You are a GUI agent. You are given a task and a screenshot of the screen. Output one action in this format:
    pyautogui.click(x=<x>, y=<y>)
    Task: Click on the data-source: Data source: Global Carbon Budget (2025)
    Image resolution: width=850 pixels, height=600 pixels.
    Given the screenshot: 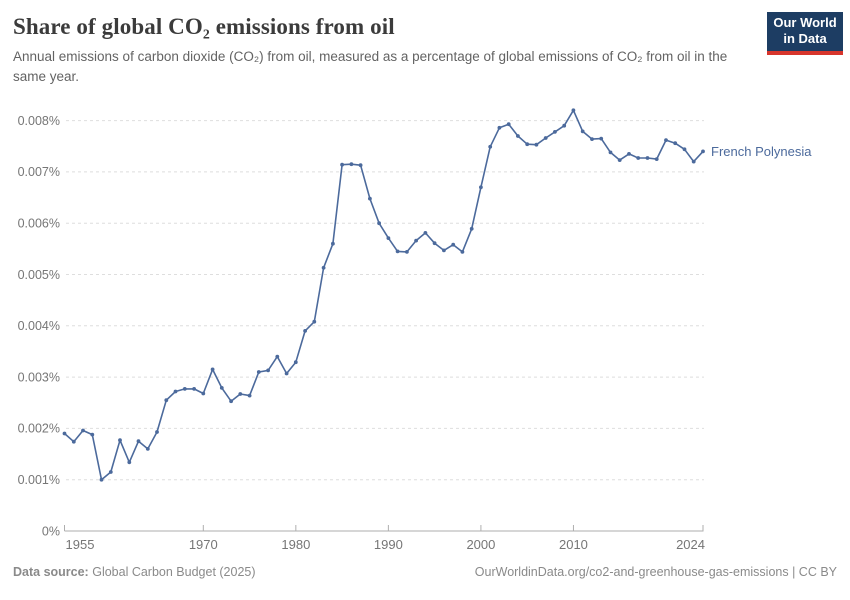 What is the action you would take?
    pyautogui.click(x=134, y=572)
    